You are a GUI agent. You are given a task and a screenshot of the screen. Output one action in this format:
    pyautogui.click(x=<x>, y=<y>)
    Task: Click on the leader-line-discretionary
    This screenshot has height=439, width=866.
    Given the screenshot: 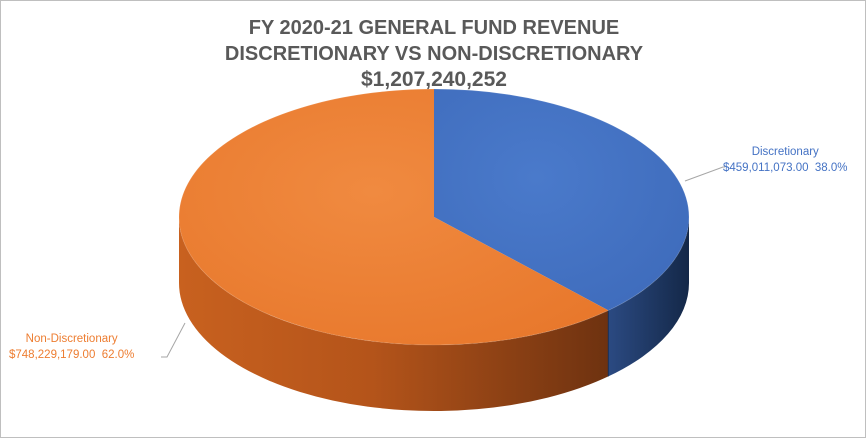 What is the action you would take?
    pyautogui.click(x=704, y=174)
    